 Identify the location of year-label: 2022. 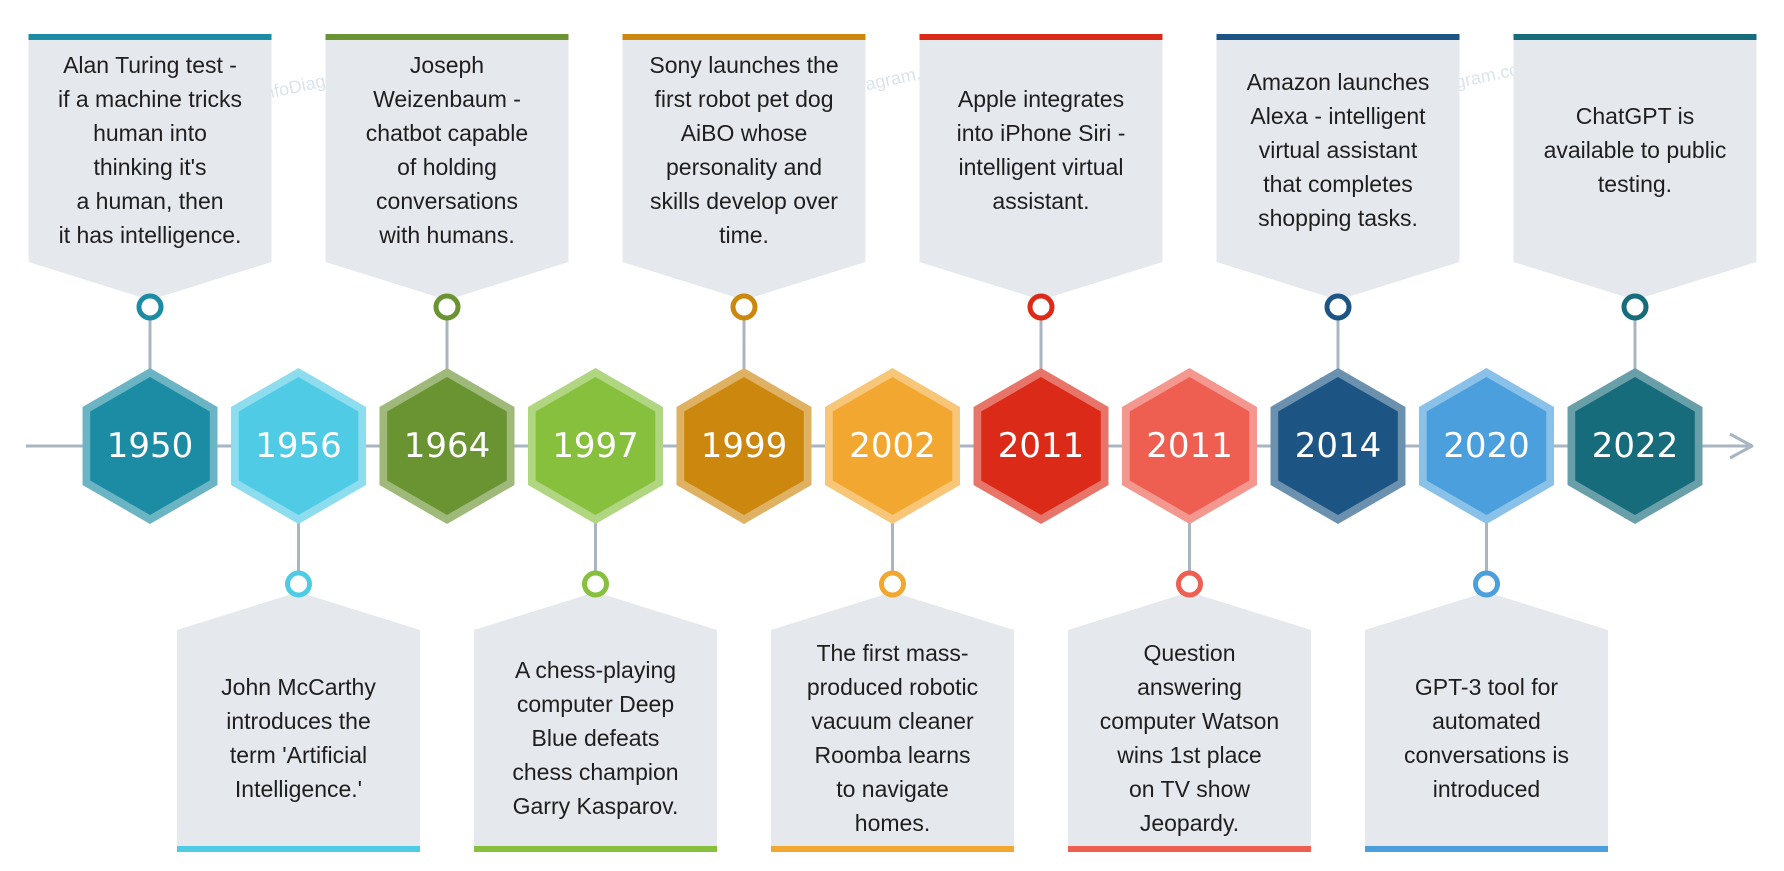
(1635, 446).